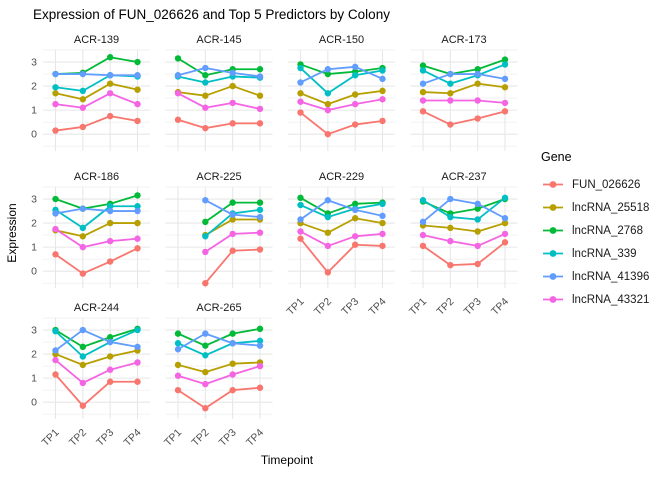 The width and height of the screenshot is (672, 480). I want to click on x-tick-label: TP3, so click(105, 438).